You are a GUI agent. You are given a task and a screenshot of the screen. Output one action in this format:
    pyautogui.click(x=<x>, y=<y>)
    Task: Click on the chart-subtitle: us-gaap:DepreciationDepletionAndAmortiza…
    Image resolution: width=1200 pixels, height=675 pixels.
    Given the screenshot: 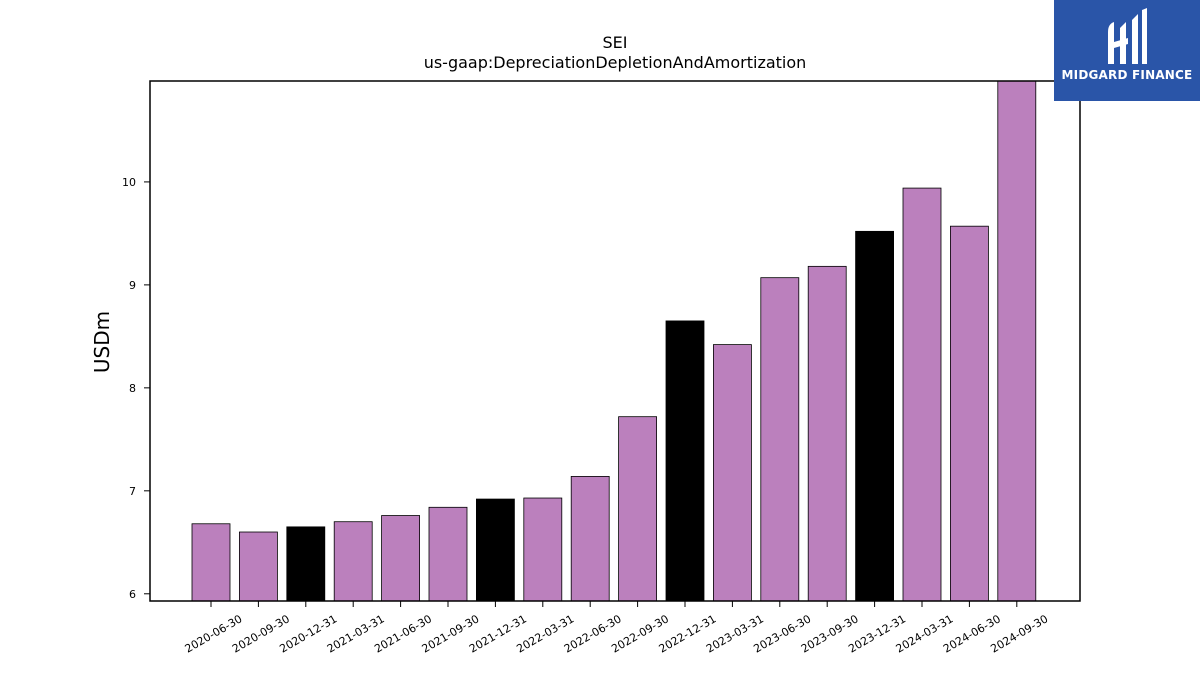 What is the action you would take?
    pyautogui.click(x=615, y=62)
    